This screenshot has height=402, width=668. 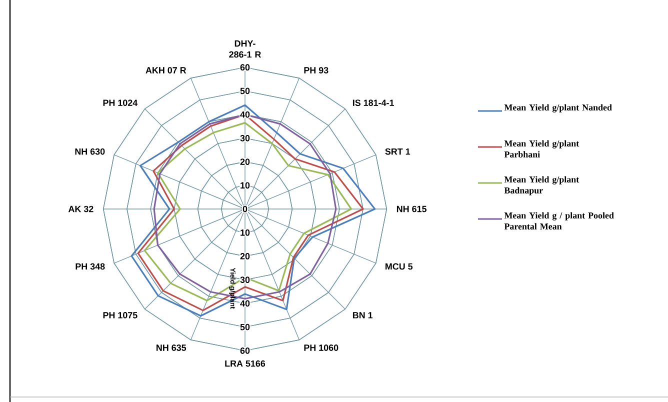 I want to click on legend-label: Mean Yield g/plant Nanded, so click(x=558, y=108).